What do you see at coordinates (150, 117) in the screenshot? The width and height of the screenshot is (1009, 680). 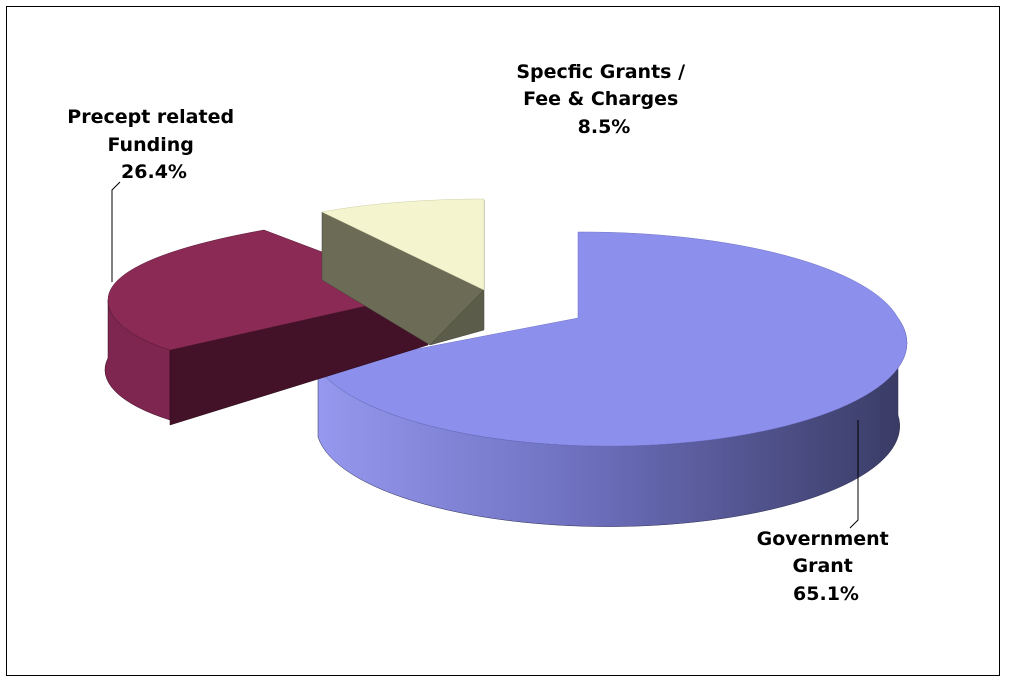 I see `label-precept-line1: Precept related` at bounding box center [150, 117].